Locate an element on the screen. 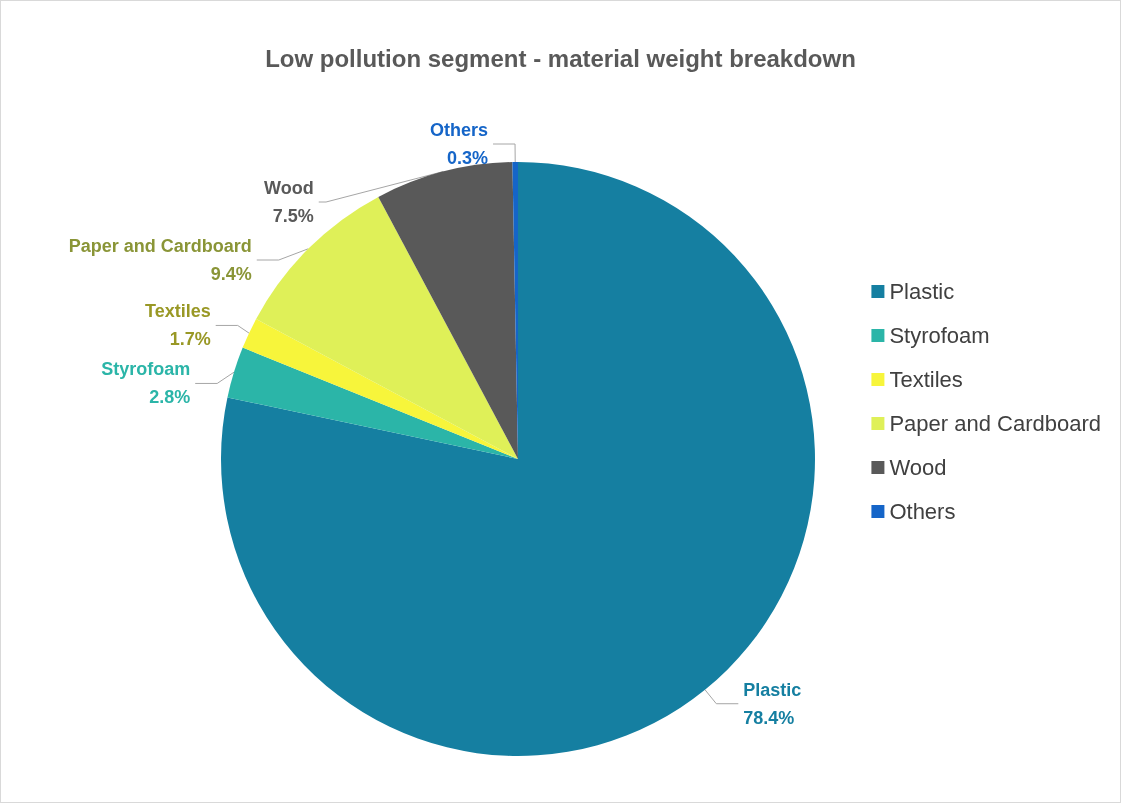 The width and height of the screenshot is (1121, 803). data-label: 78.4% is located at coordinates (769, 717).